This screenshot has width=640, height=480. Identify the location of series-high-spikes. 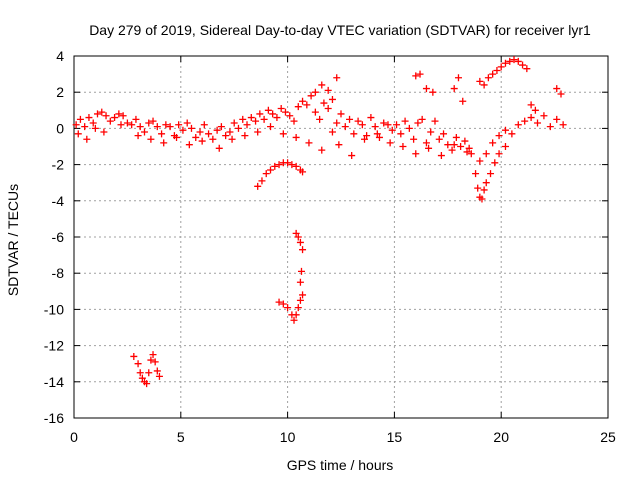
(389, 87).